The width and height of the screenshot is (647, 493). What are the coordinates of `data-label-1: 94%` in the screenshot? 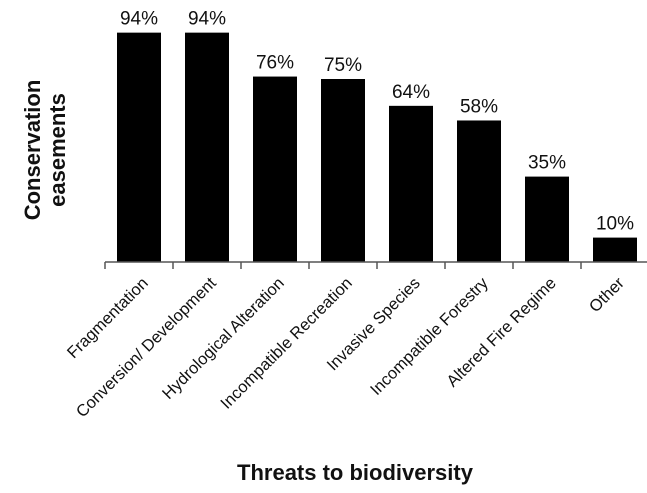 It's located at (139, 19).